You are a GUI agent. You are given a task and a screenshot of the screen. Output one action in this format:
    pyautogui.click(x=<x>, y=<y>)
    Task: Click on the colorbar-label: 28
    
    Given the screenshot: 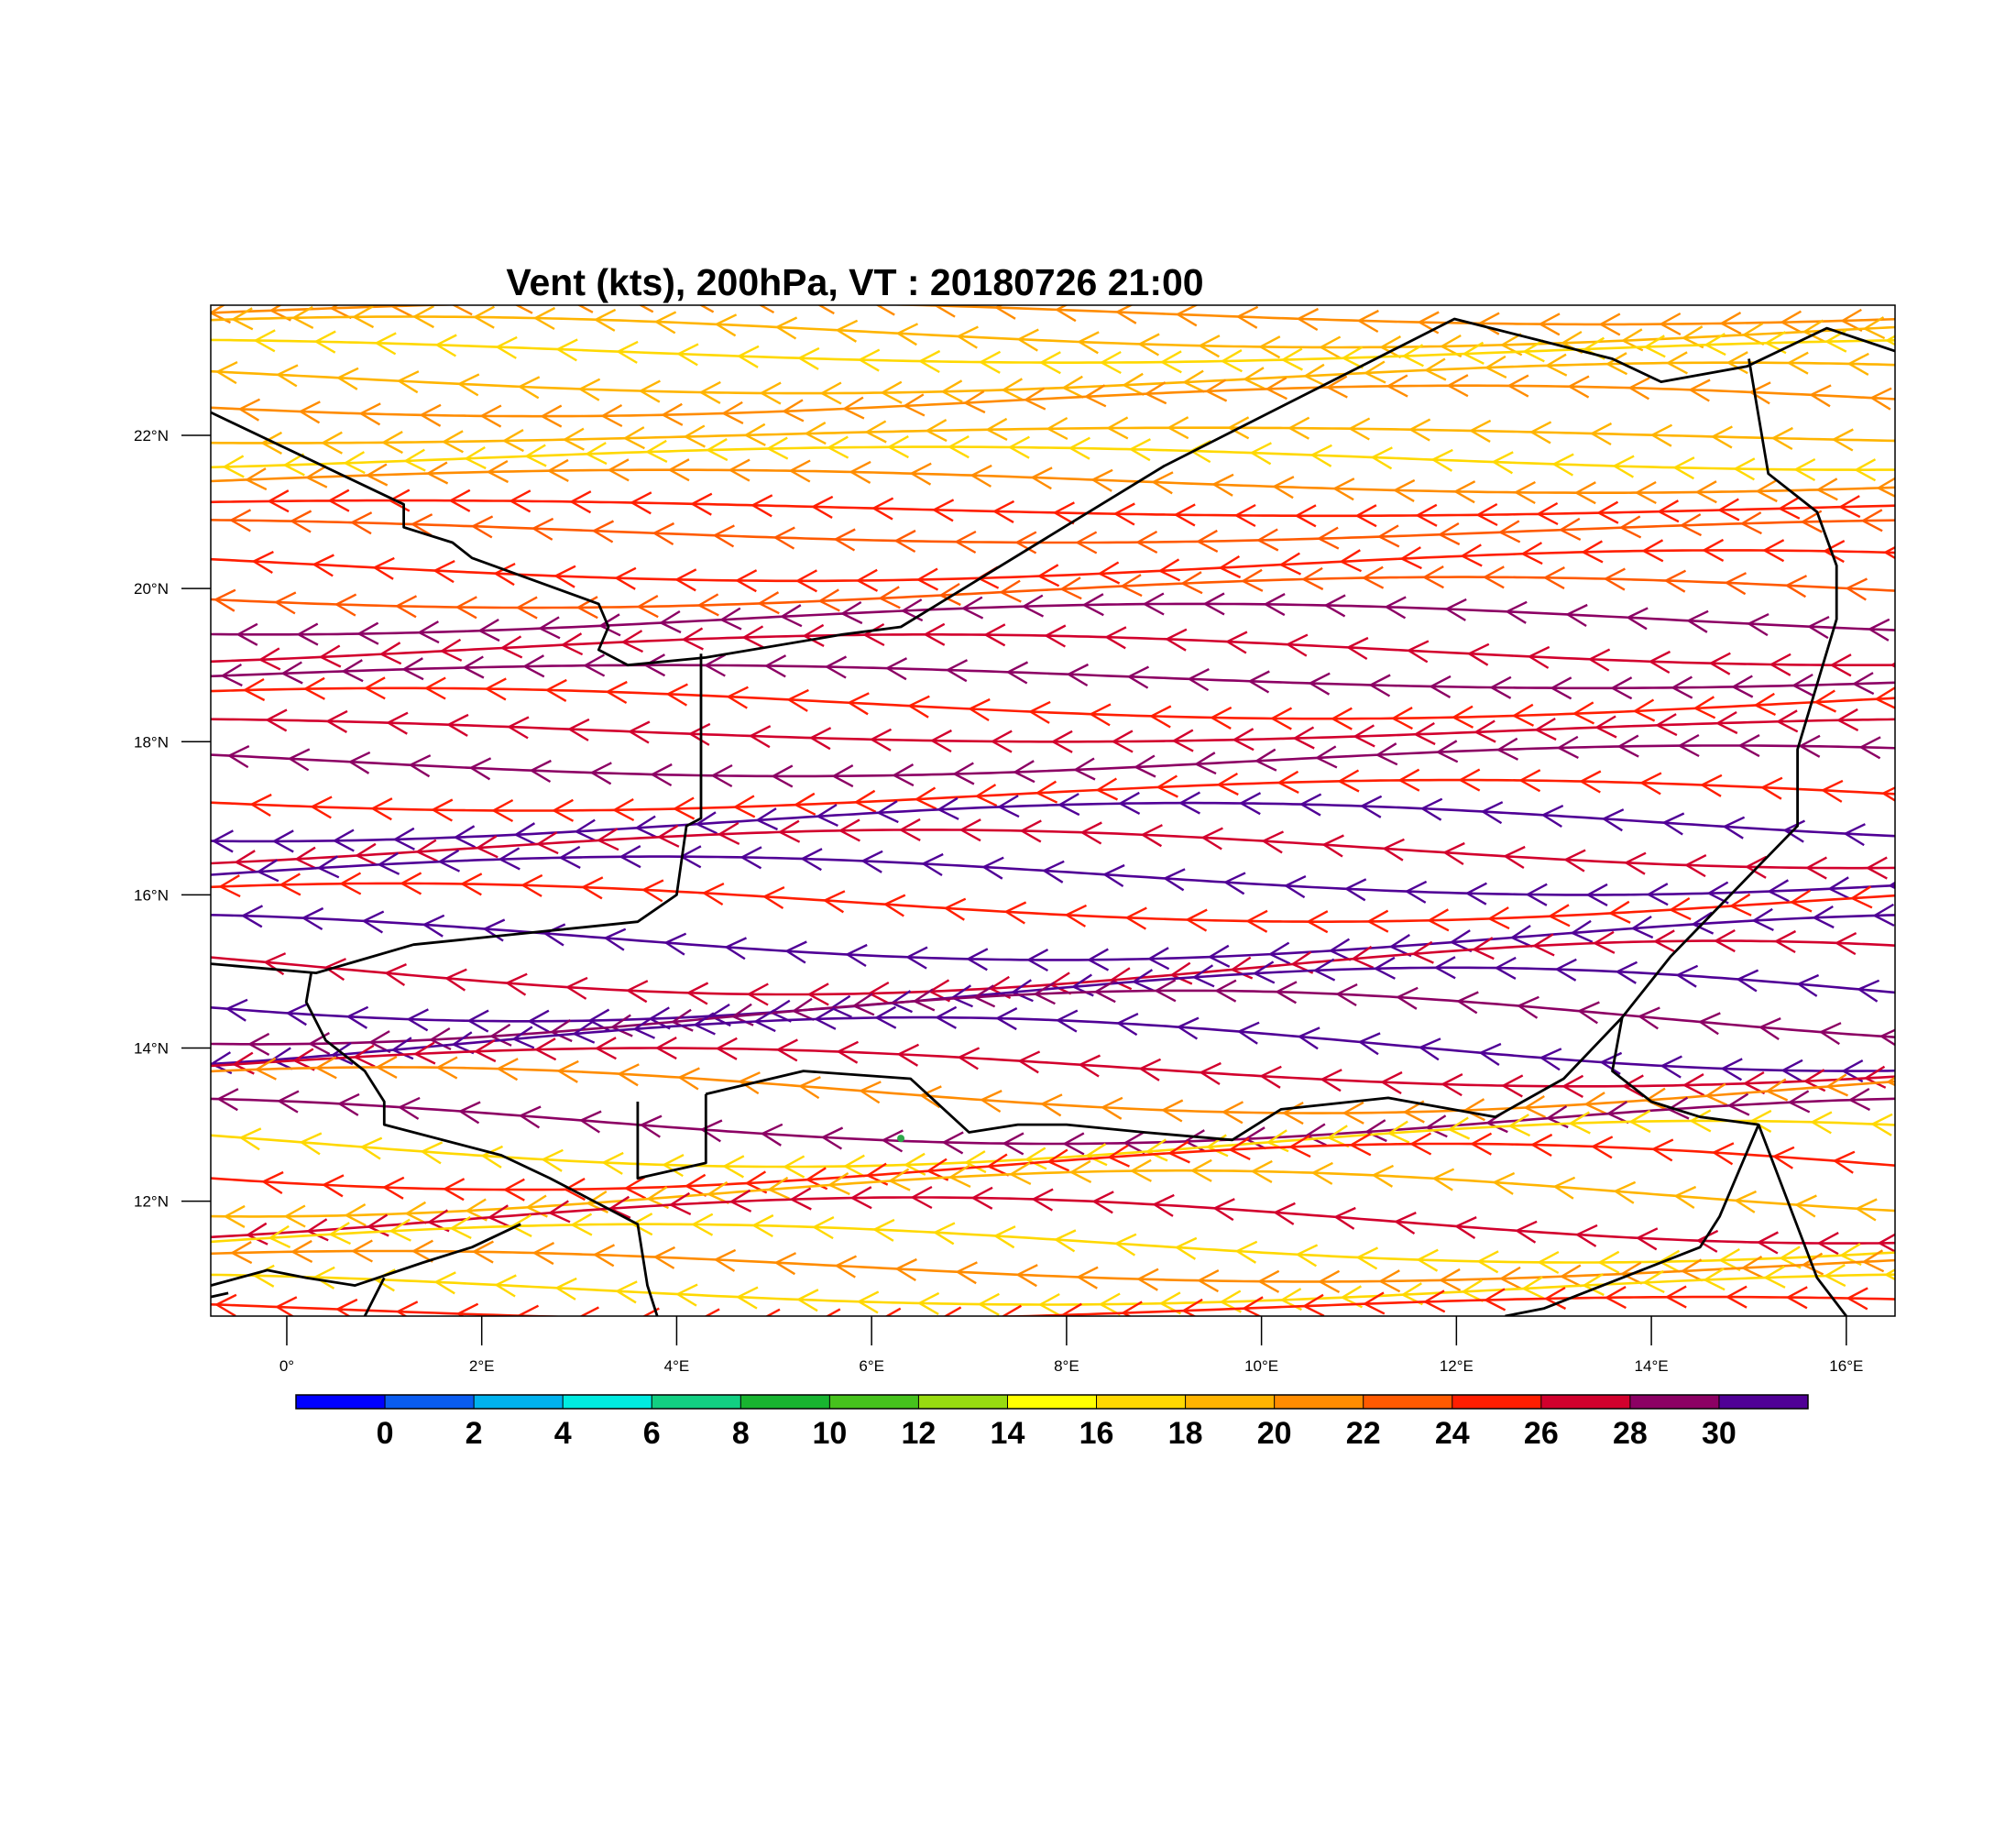 What is the action you would take?
    pyautogui.click(x=1630, y=1433)
    